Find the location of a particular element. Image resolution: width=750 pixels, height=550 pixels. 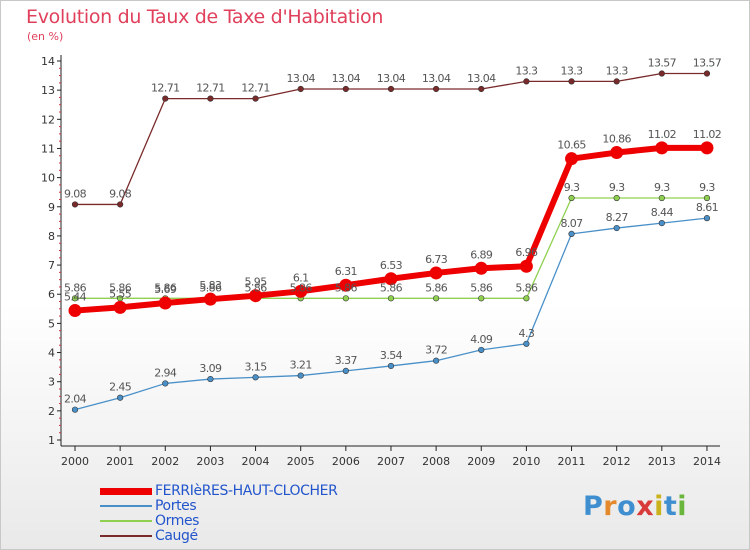

y-tick-label: 6 is located at coordinates (51, 294).